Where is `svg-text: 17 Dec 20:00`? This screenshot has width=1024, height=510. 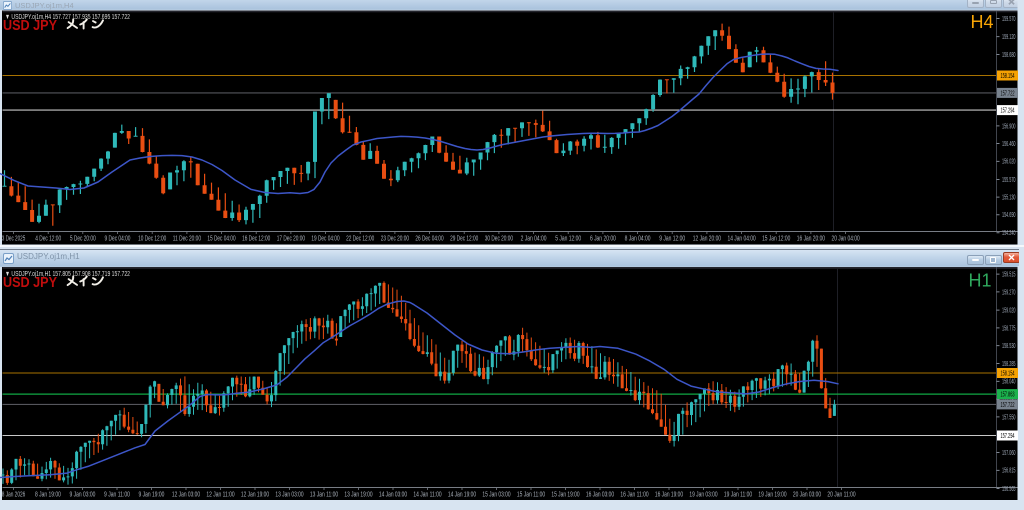 svg-text: 17 Dec 20:00 is located at coordinates (291, 239).